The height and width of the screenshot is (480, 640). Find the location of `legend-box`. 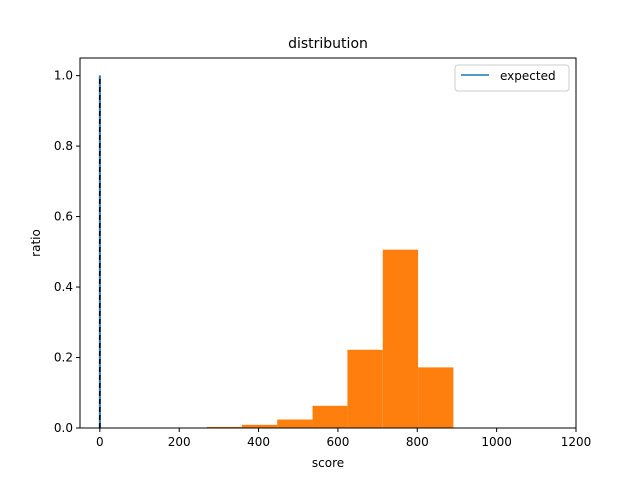

legend-box is located at coordinates (512, 78).